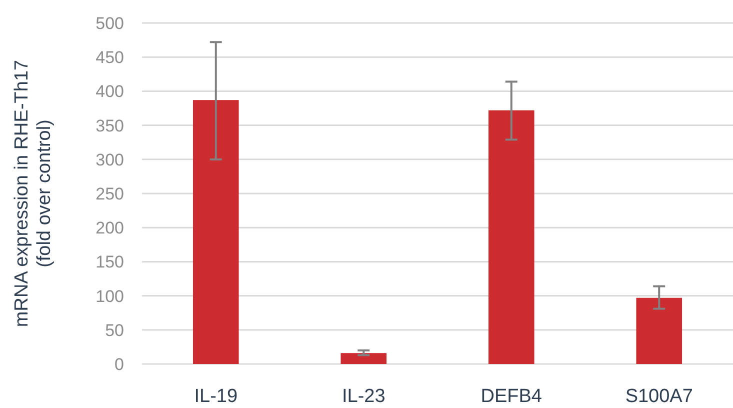  I want to click on y-axis-title: mRNA expression in RHE-Th17 (fold over control), so click(33, 194).